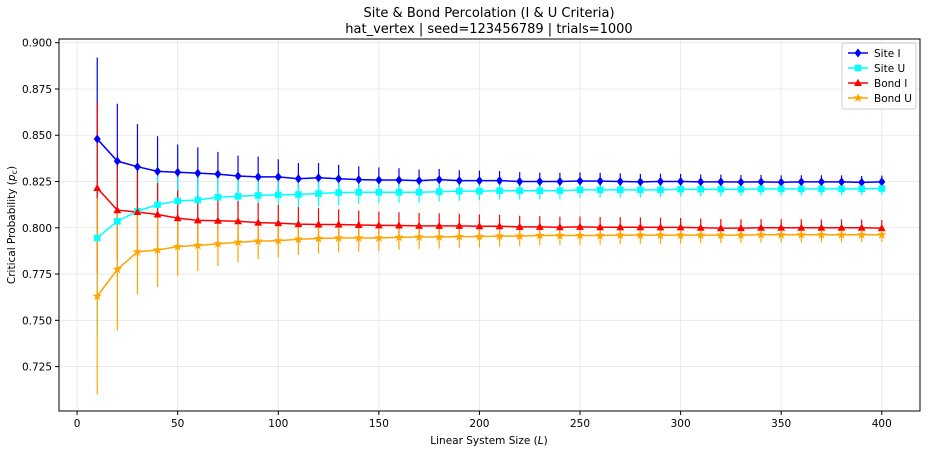  Describe the element at coordinates (879, 76) in the screenshot. I see `legend: Site I Site U Bond I Bond U` at that location.